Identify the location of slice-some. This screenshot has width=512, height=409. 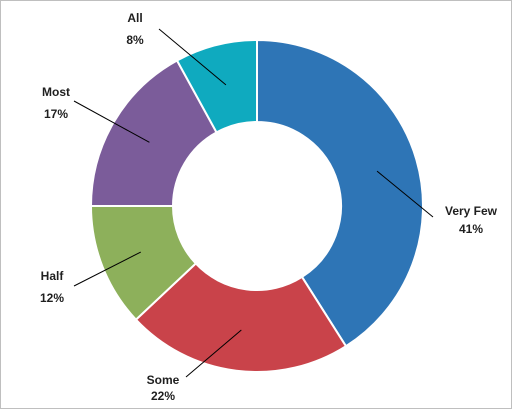
(241, 317).